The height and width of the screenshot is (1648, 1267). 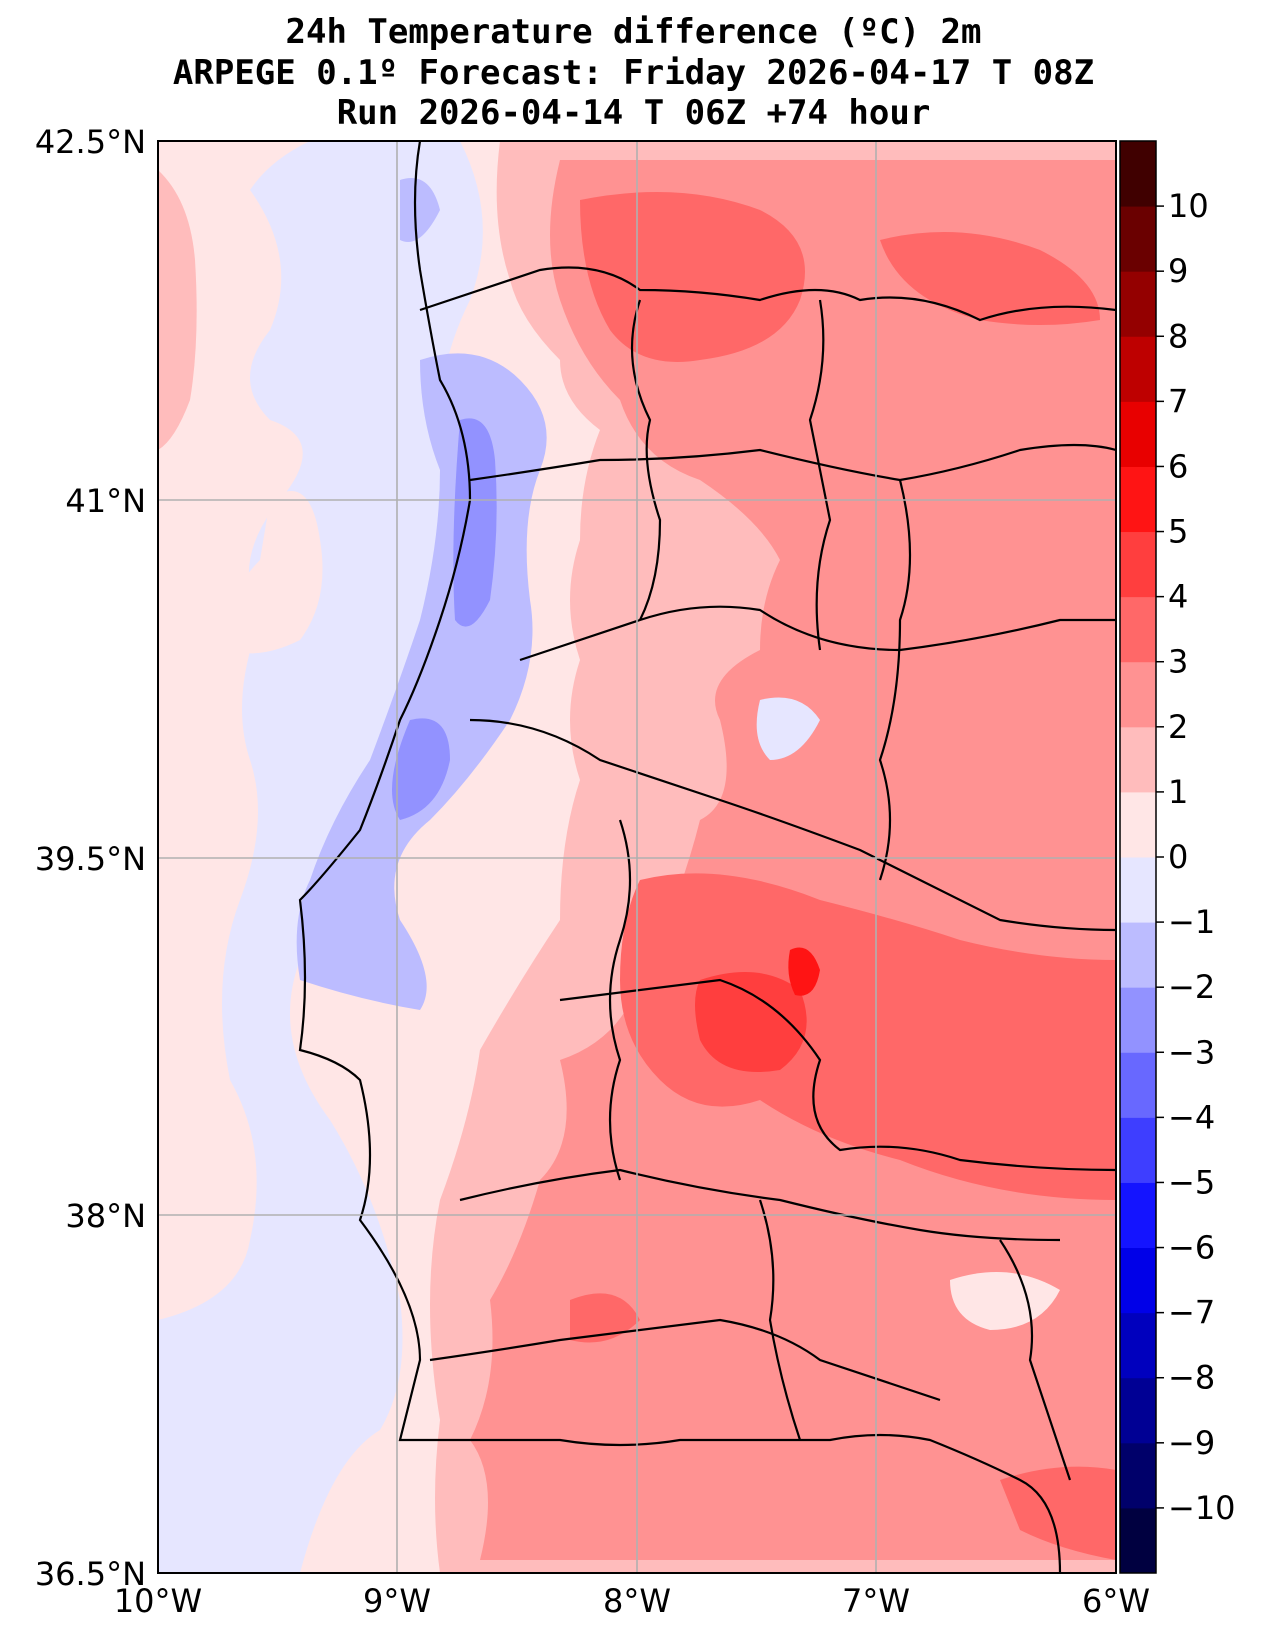 I want to click on border-minho, so click(x=767, y=294).